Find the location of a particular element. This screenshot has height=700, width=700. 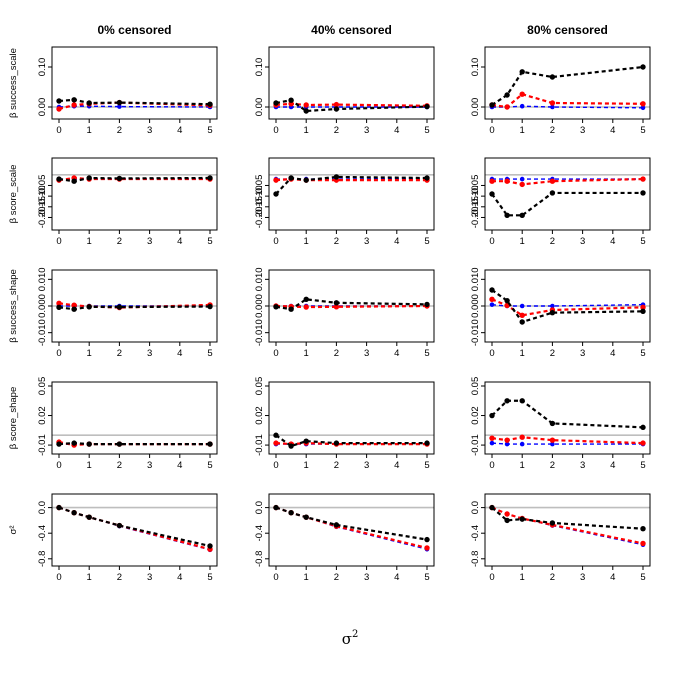

y-tick-label: 0.010 is located at coordinates (259, 279).